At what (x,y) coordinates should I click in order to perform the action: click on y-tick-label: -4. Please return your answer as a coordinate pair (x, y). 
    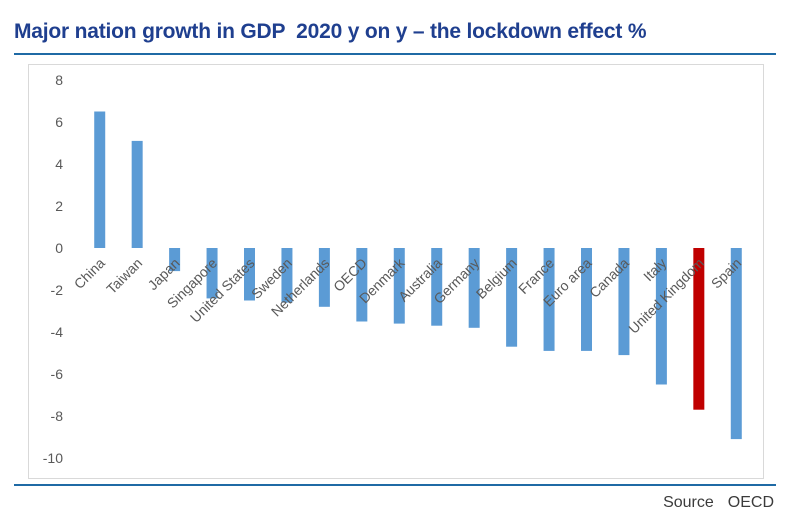
    Looking at the image, I should click on (57, 332).